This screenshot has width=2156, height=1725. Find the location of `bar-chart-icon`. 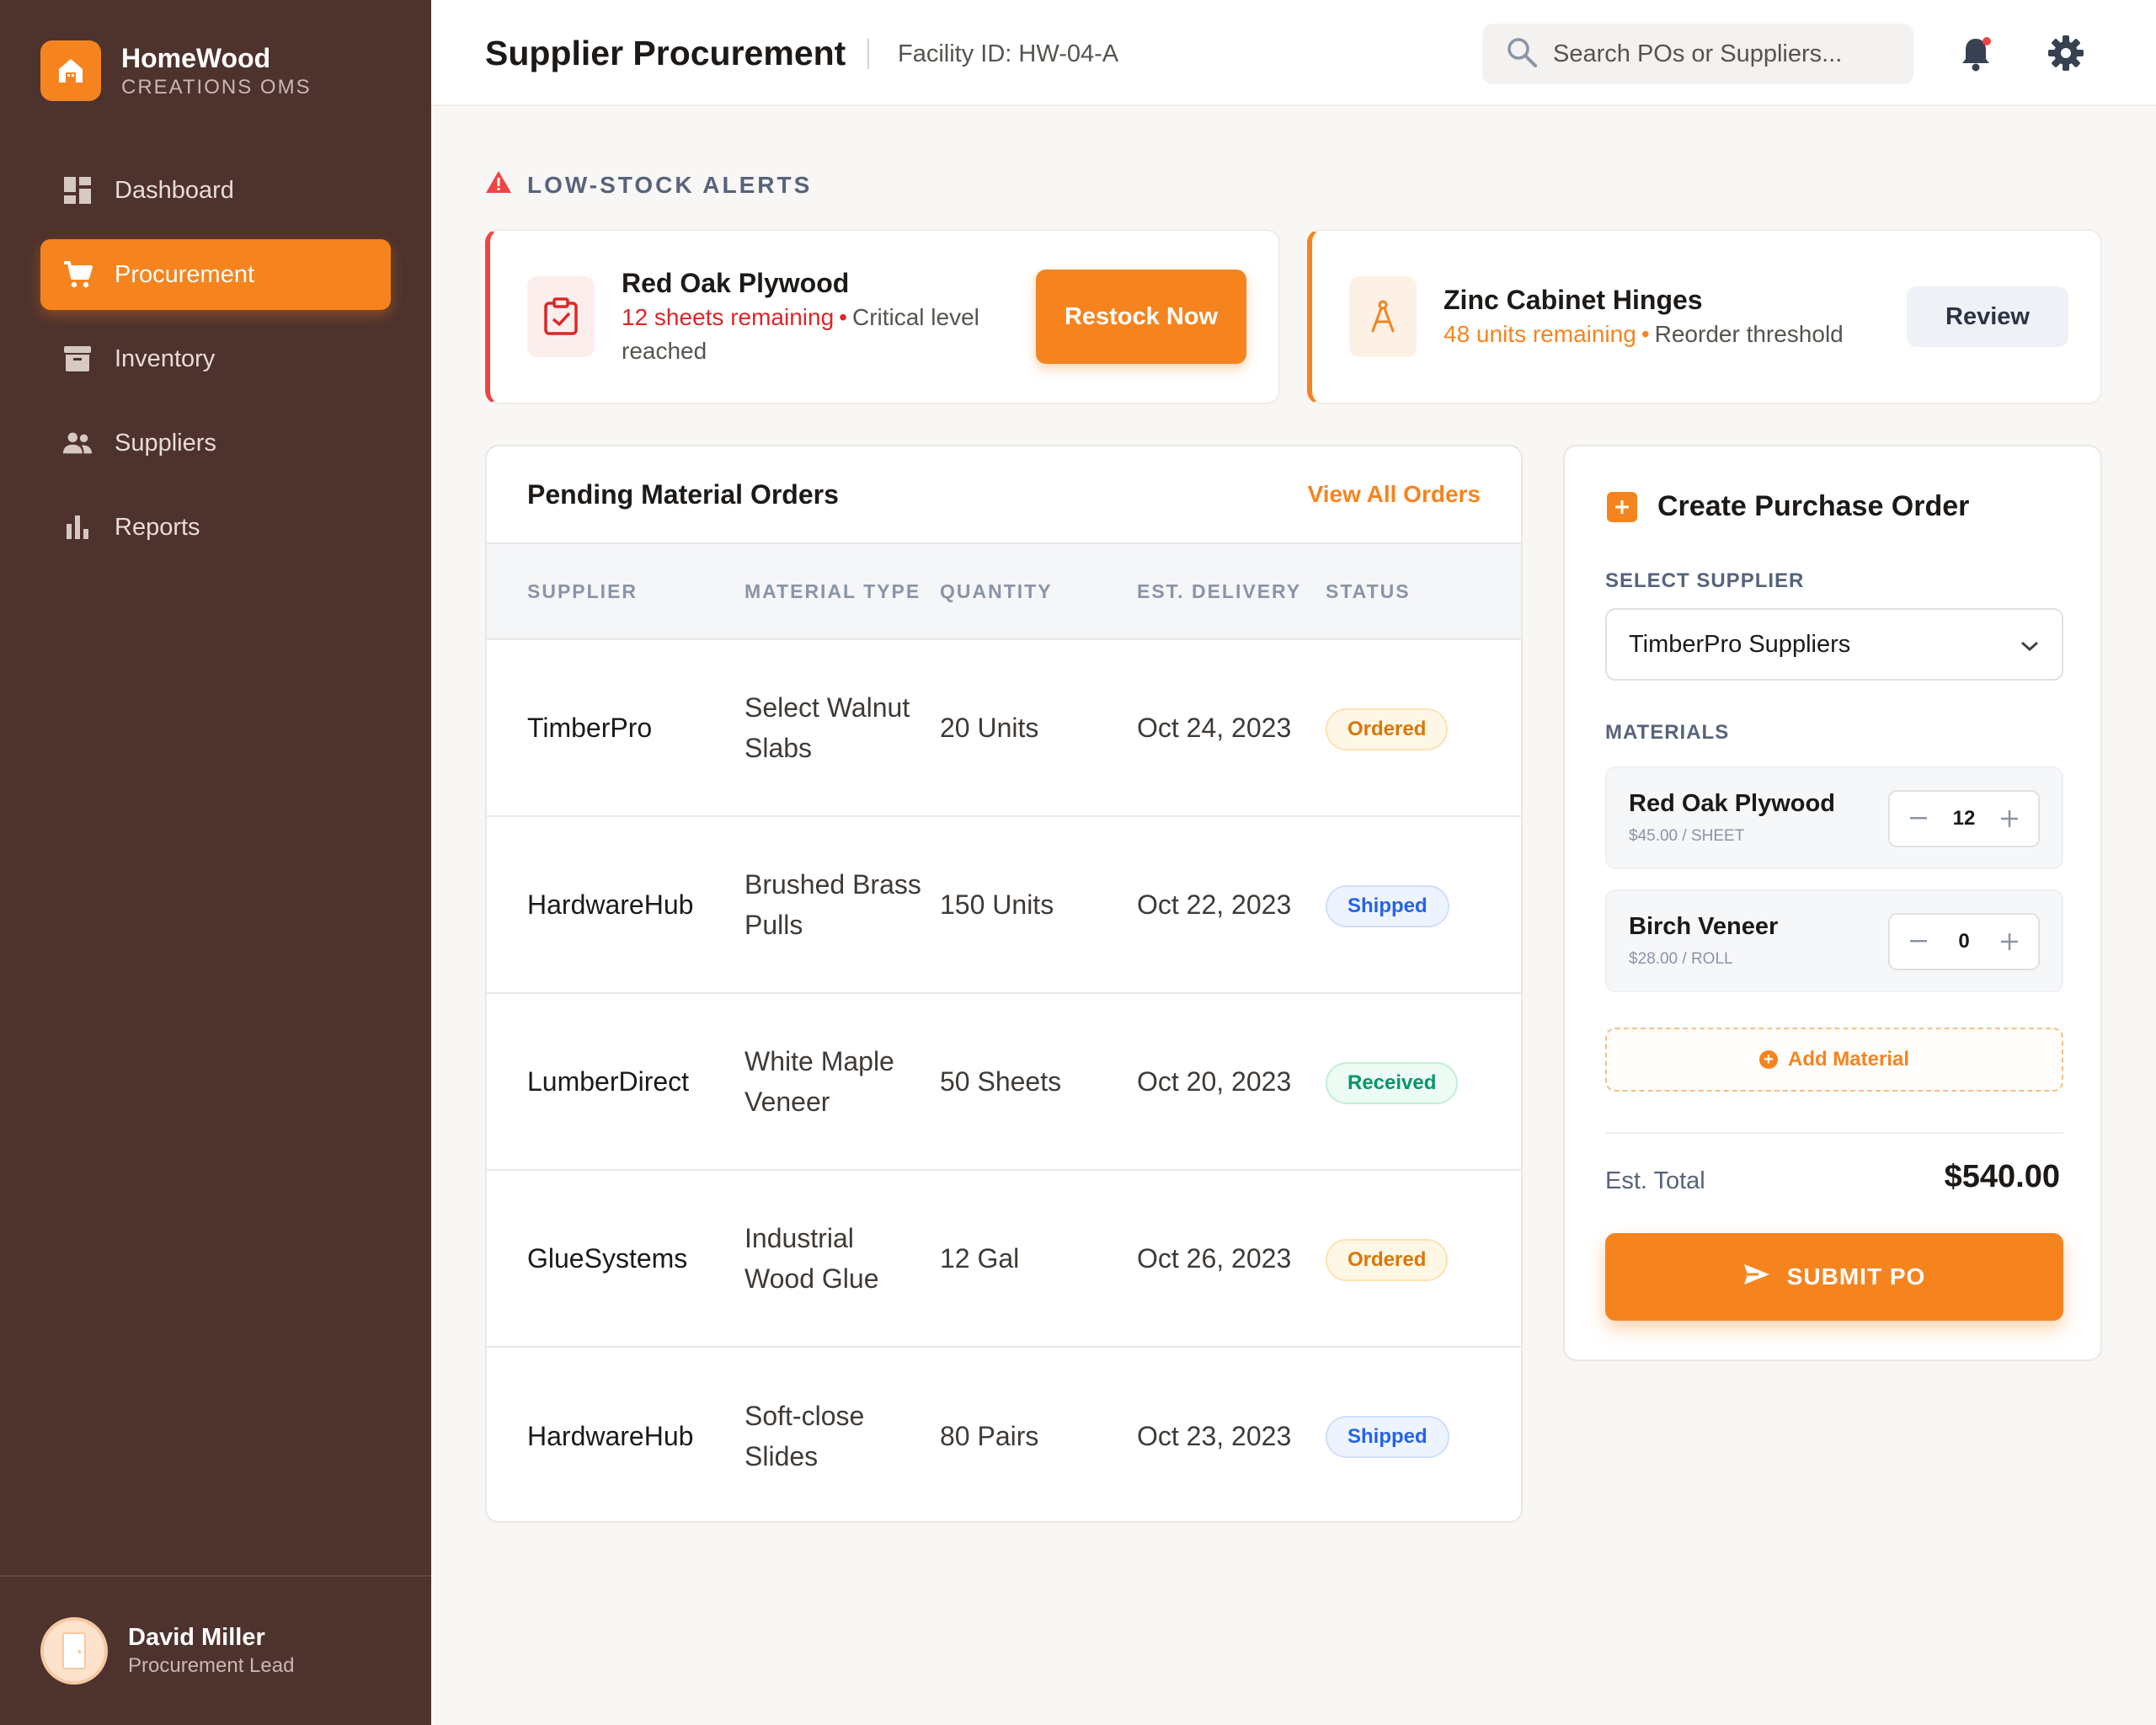

bar-chart-icon is located at coordinates (77, 527).